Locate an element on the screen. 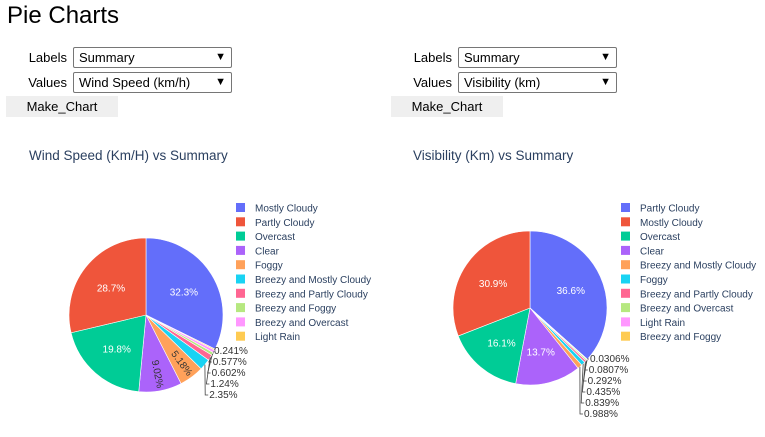 Image resolution: width=765 pixels, height=437 pixels. slice-label: 16.1% is located at coordinates (501, 343).